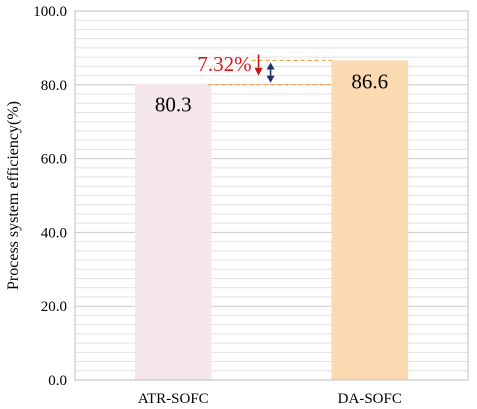  Describe the element at coordinates (54, 233) in the screenshot. I see `y-tick-label: 40.0` at that location.